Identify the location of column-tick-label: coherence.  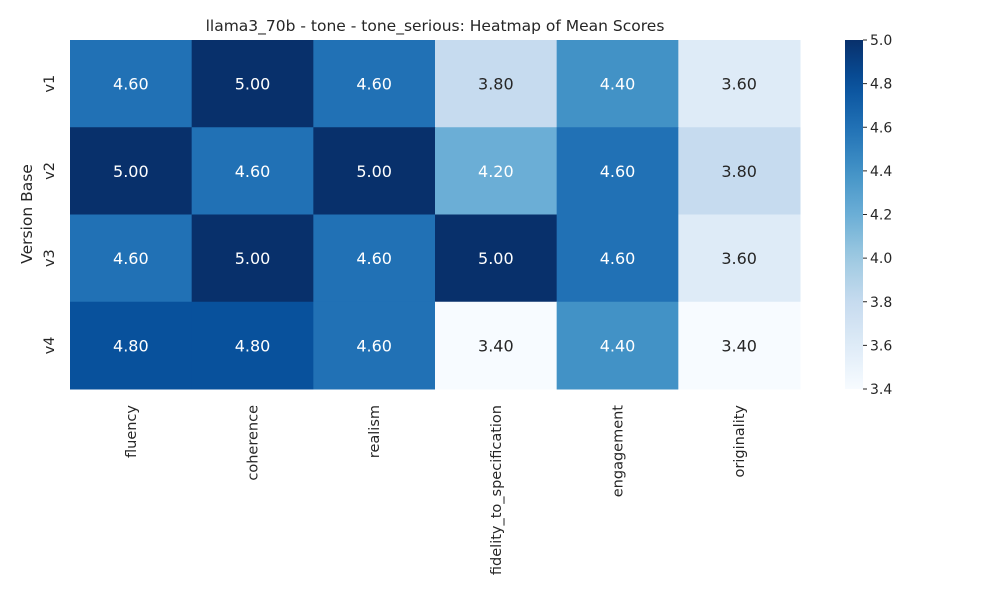
(254, 443).